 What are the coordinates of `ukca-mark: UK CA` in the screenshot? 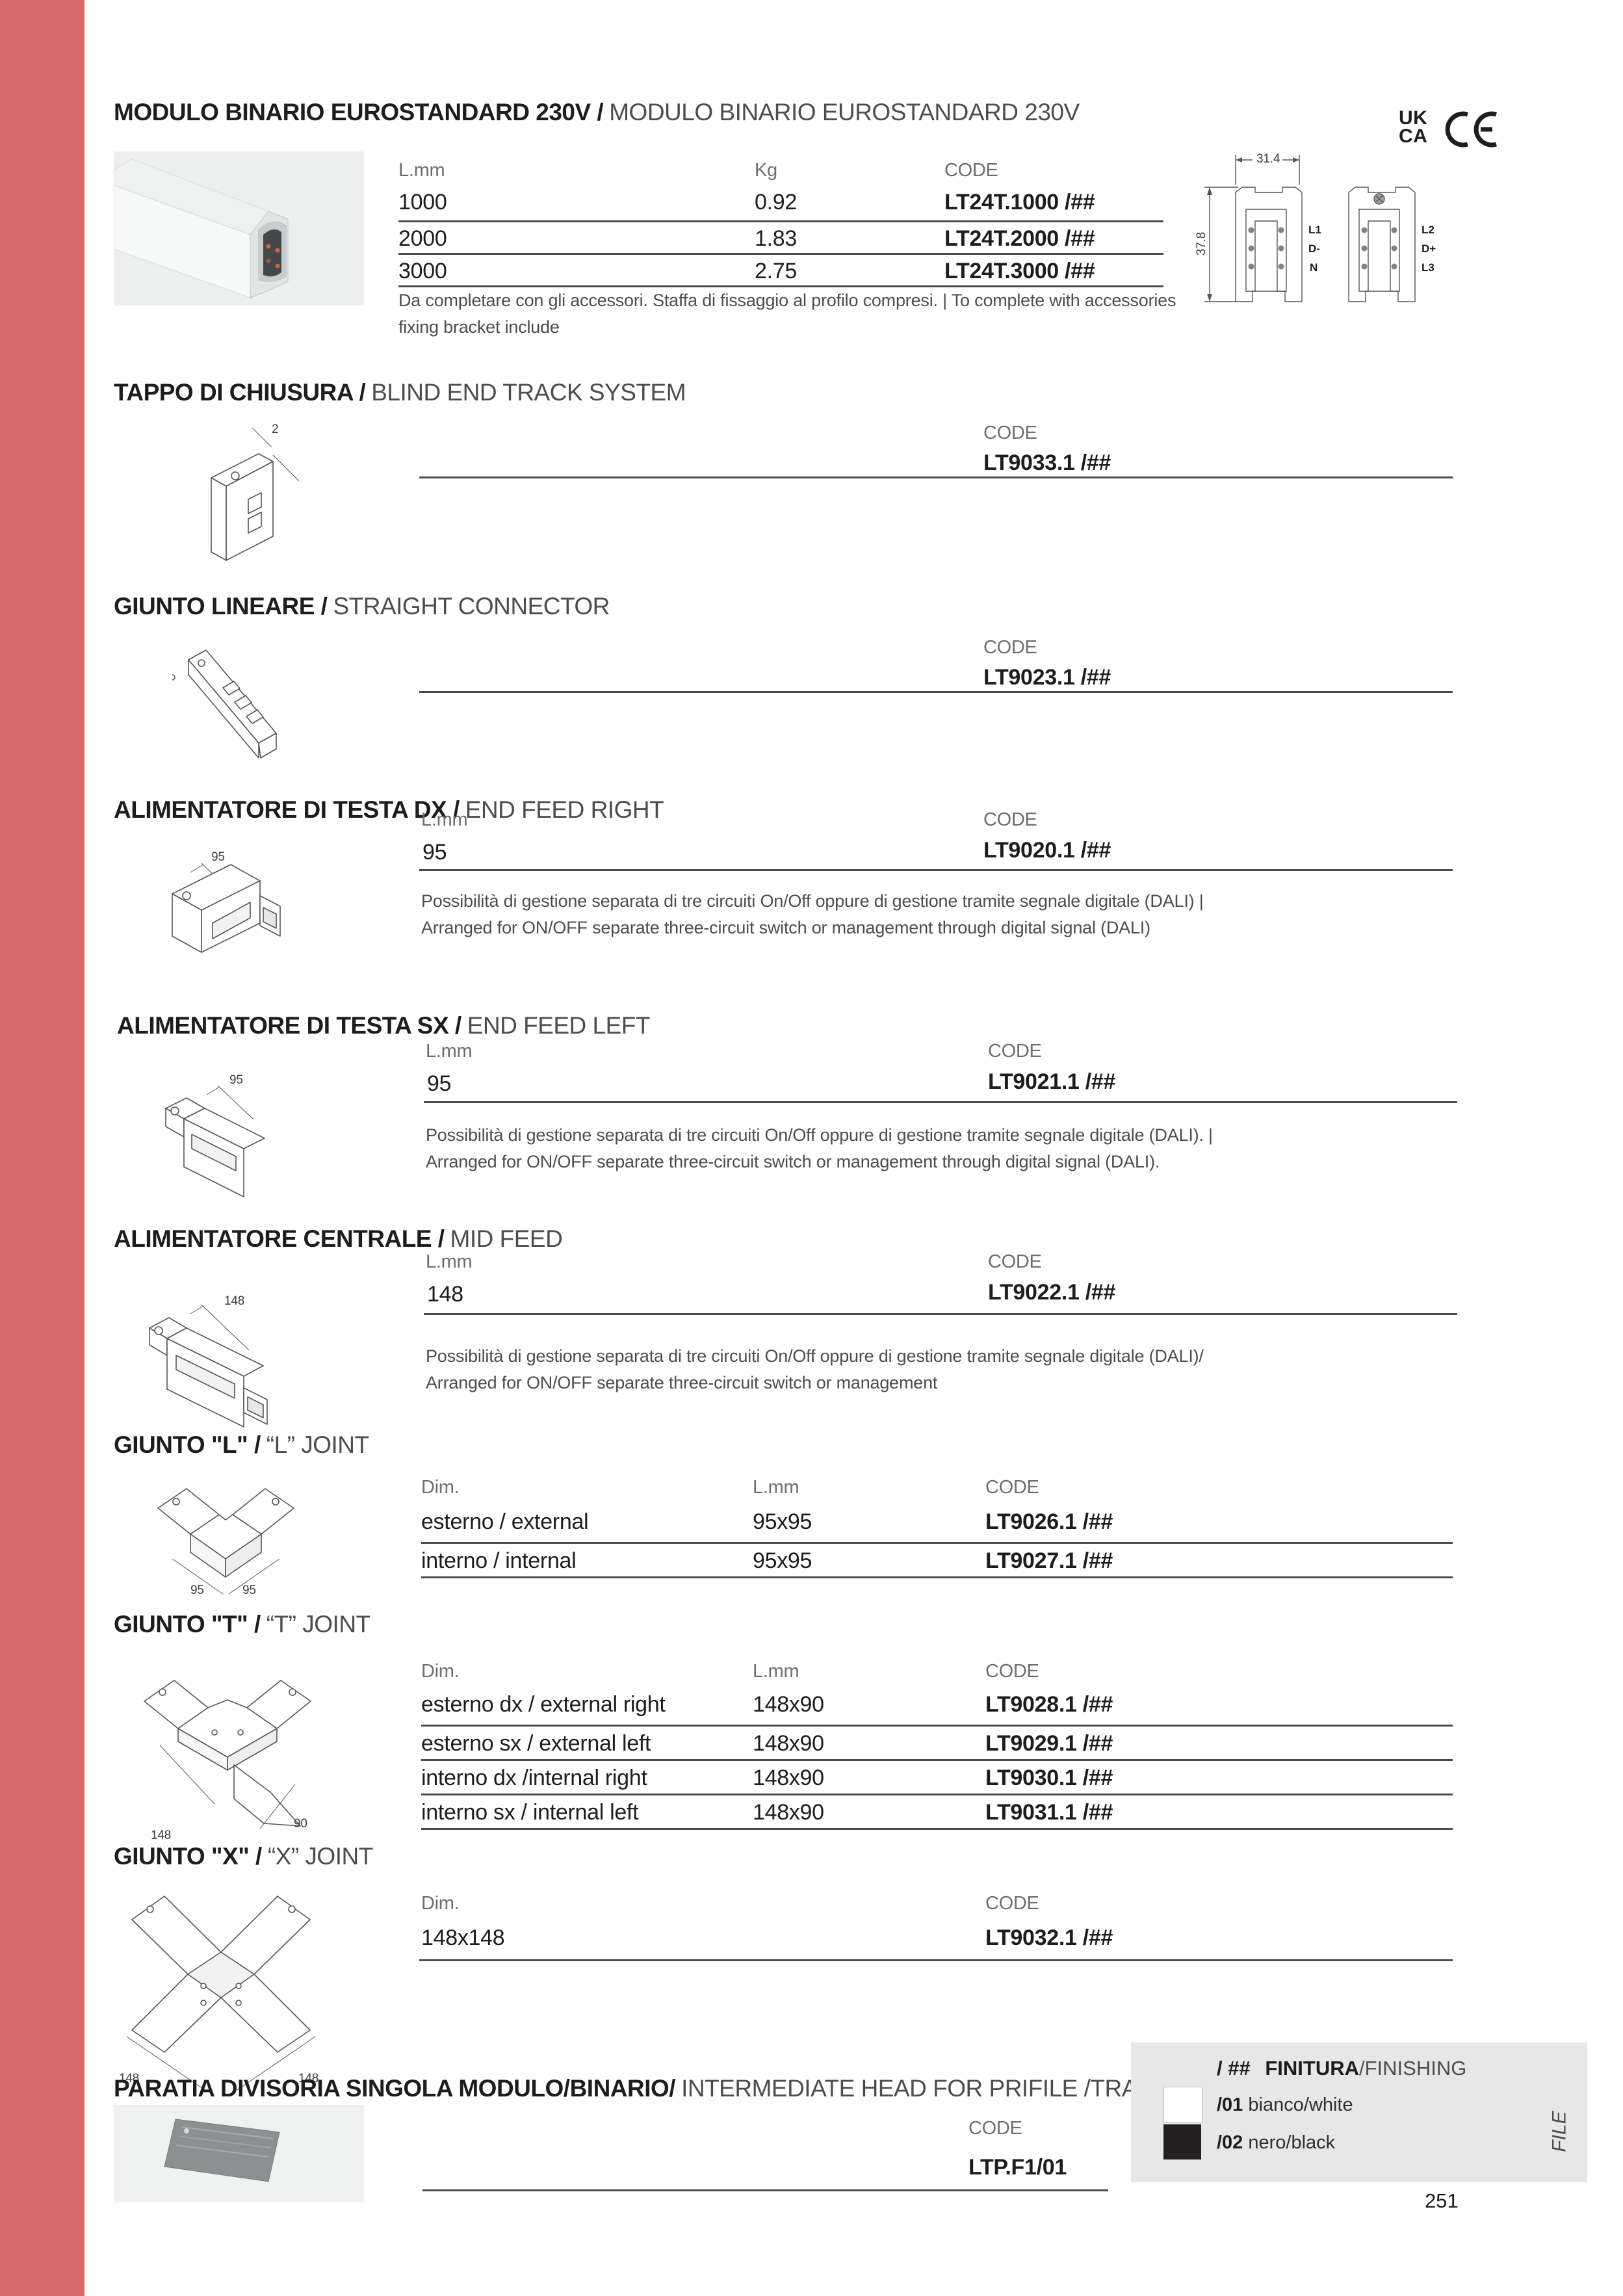 It's located at (1413, 128).